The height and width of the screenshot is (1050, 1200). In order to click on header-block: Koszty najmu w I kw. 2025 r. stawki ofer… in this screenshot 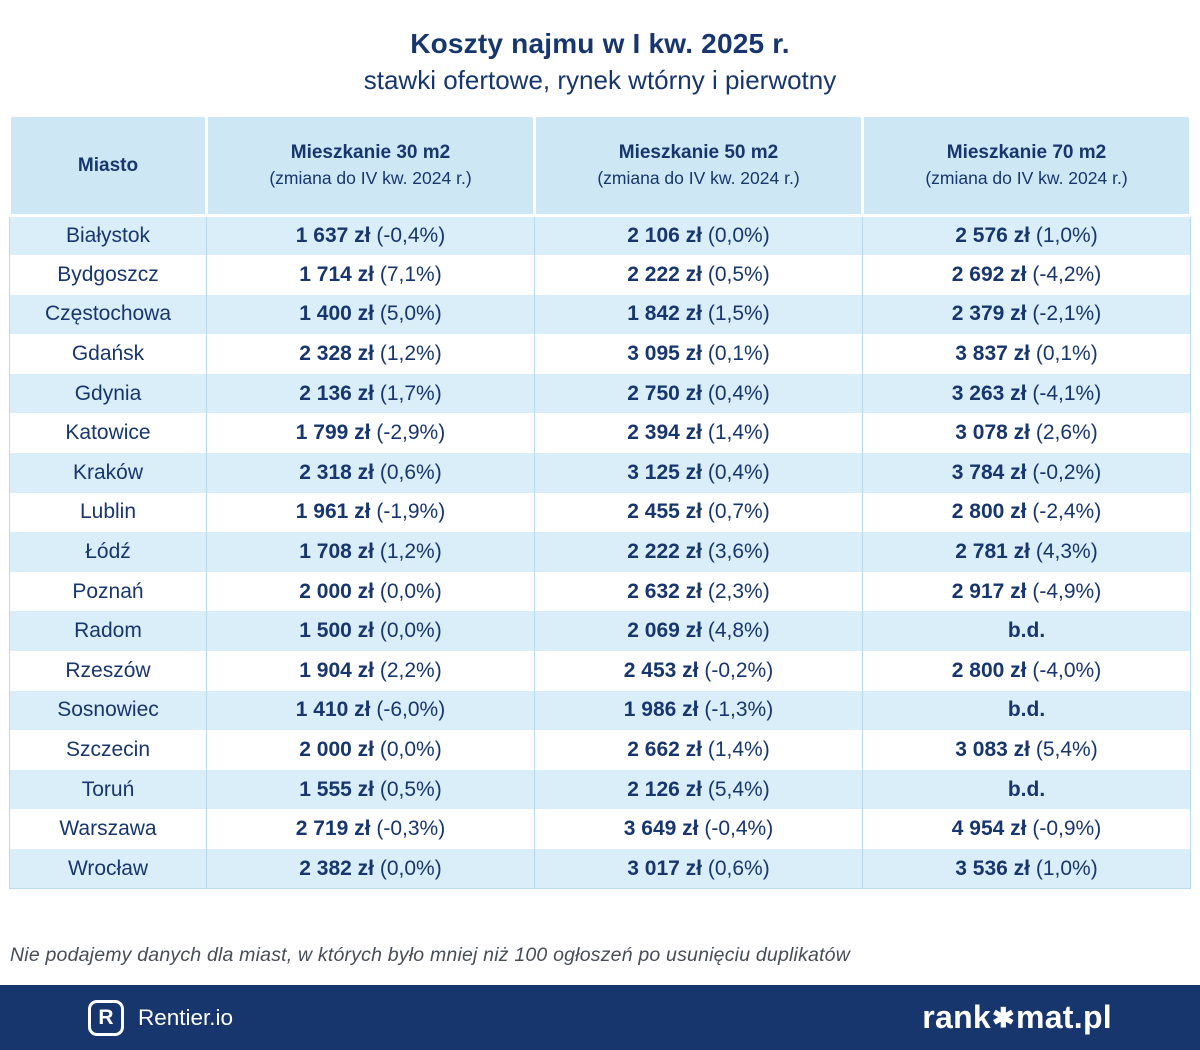, I will do `click(600, 48)`.